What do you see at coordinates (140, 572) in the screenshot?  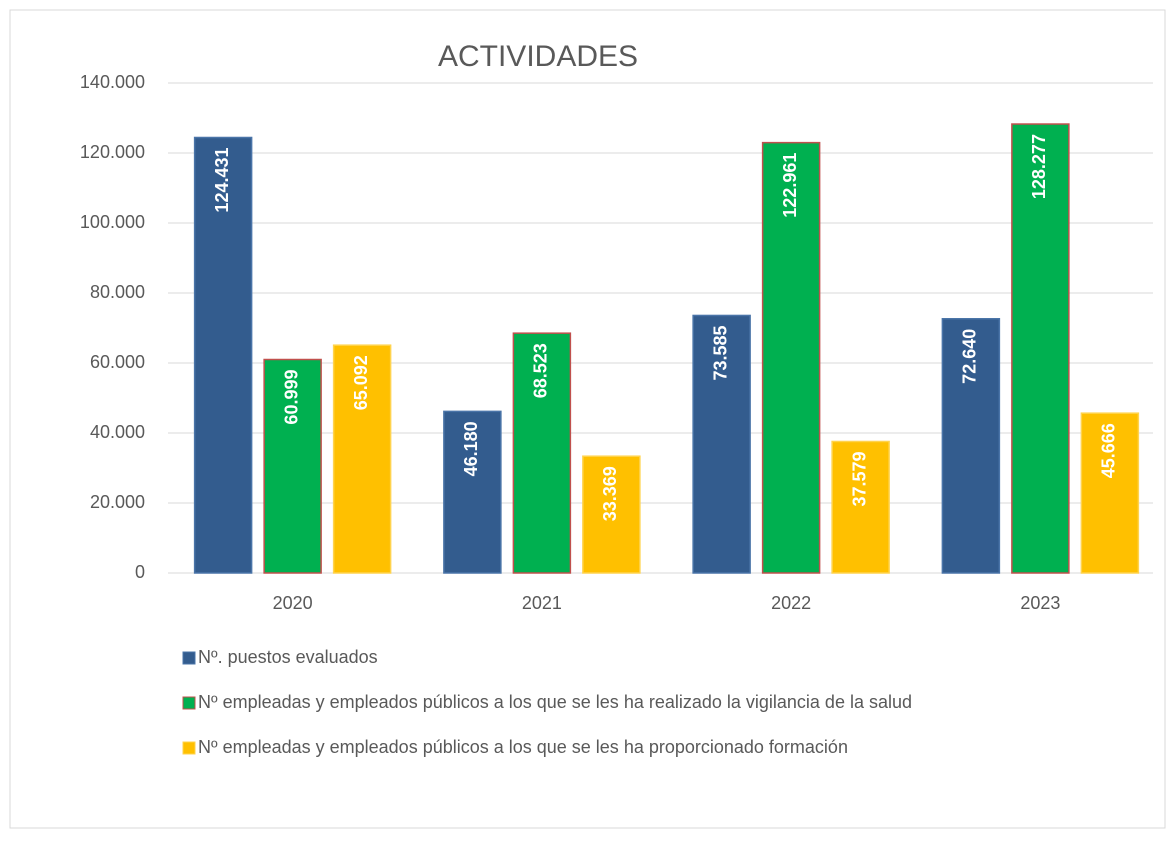 I see `y-tick-label: 0` at bounding box center [140, 572].